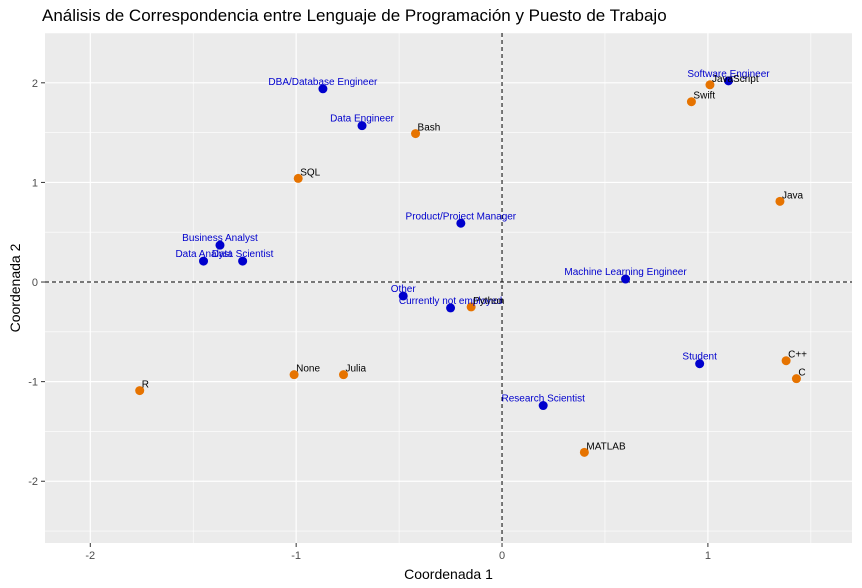 Image resolution: width=862 pixels, height=588 pixels. Describe the element at coordinates (488, 301) in the screenshot. I see `point-label: Python` at that location.